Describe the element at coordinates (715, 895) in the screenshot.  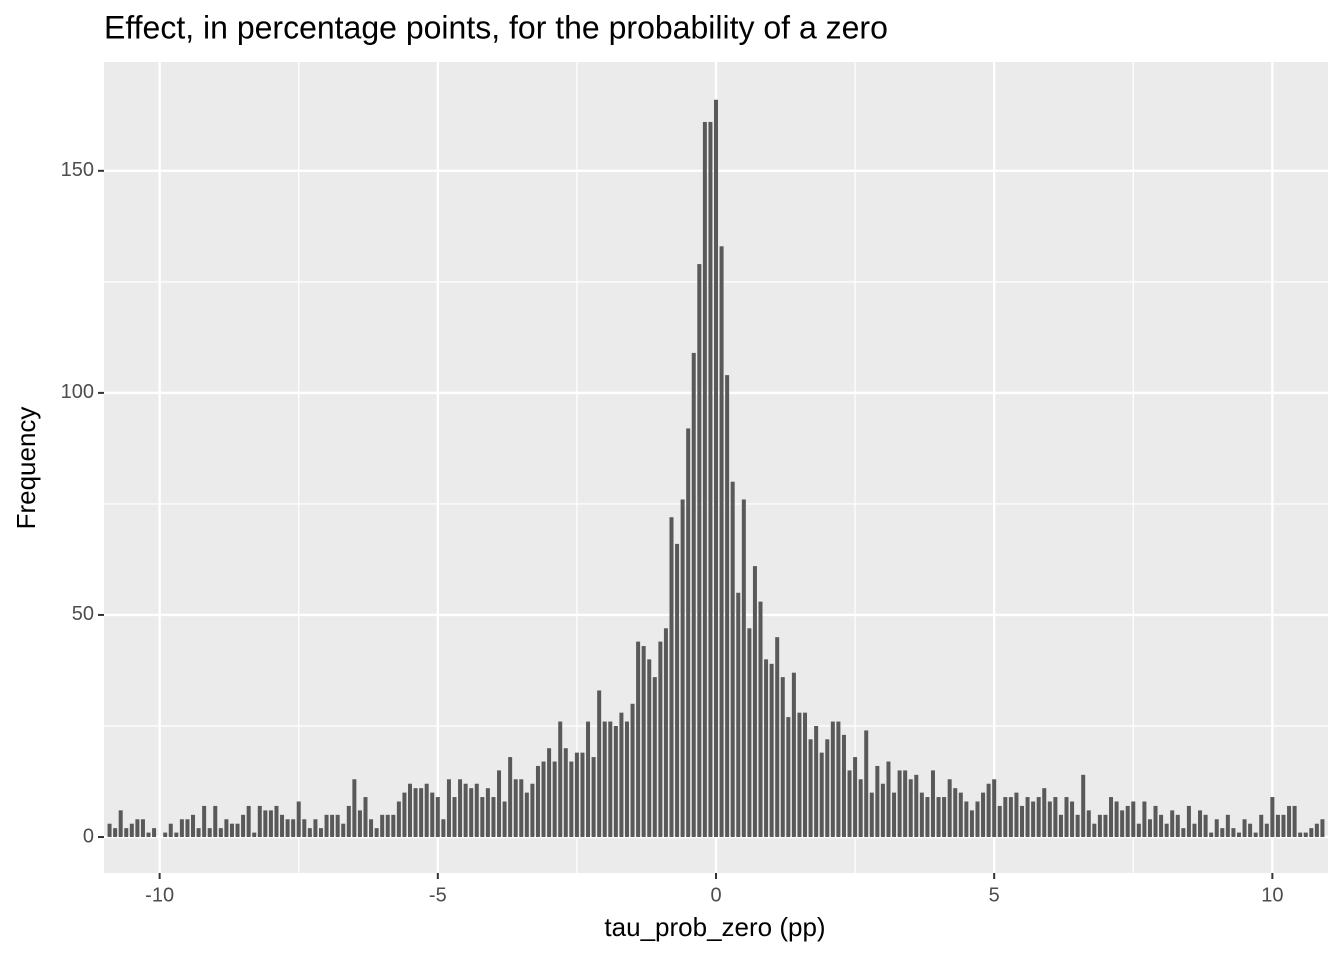
I see `x-tick-label: 0` at that location.